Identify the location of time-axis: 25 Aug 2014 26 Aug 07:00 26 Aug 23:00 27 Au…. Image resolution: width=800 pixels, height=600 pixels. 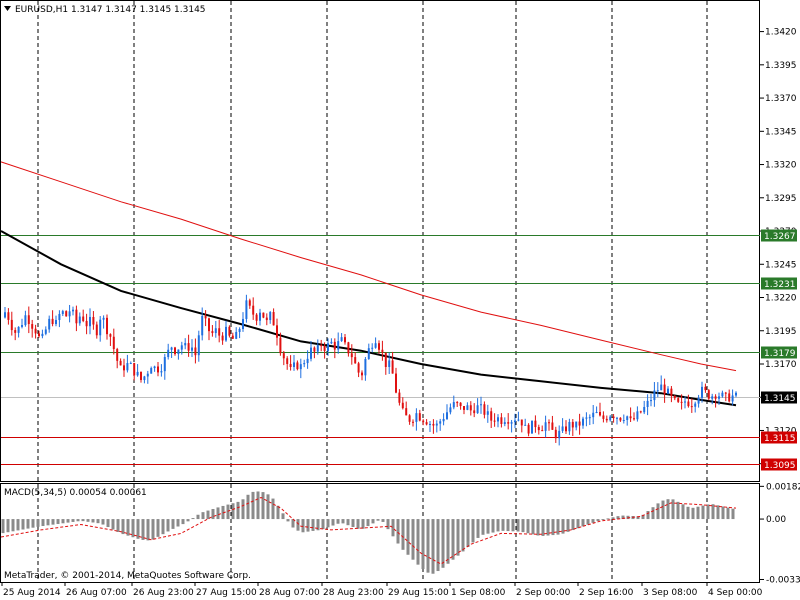
(382, 590).